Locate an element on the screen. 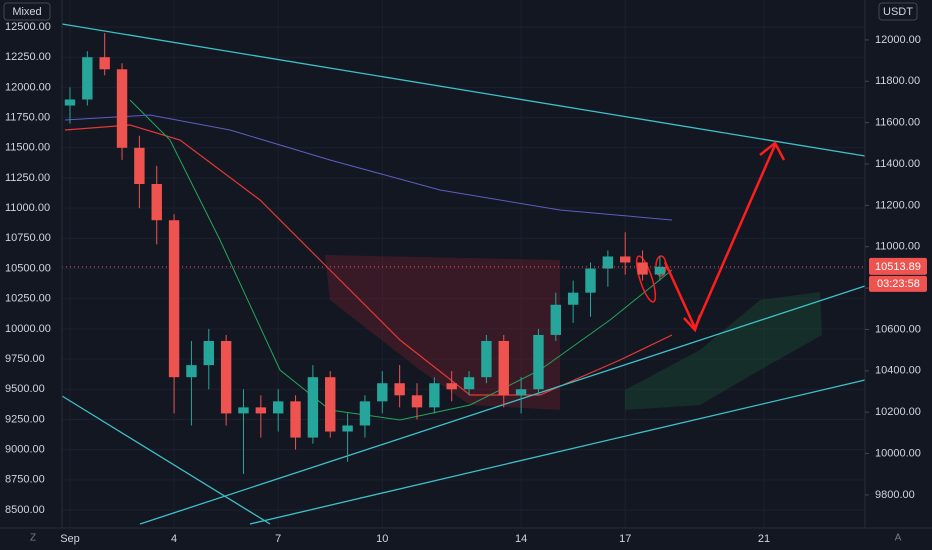 Image resolution: width=932 pixels, height=550 pixels. countdown-tag is located at coordinates (898, 283).